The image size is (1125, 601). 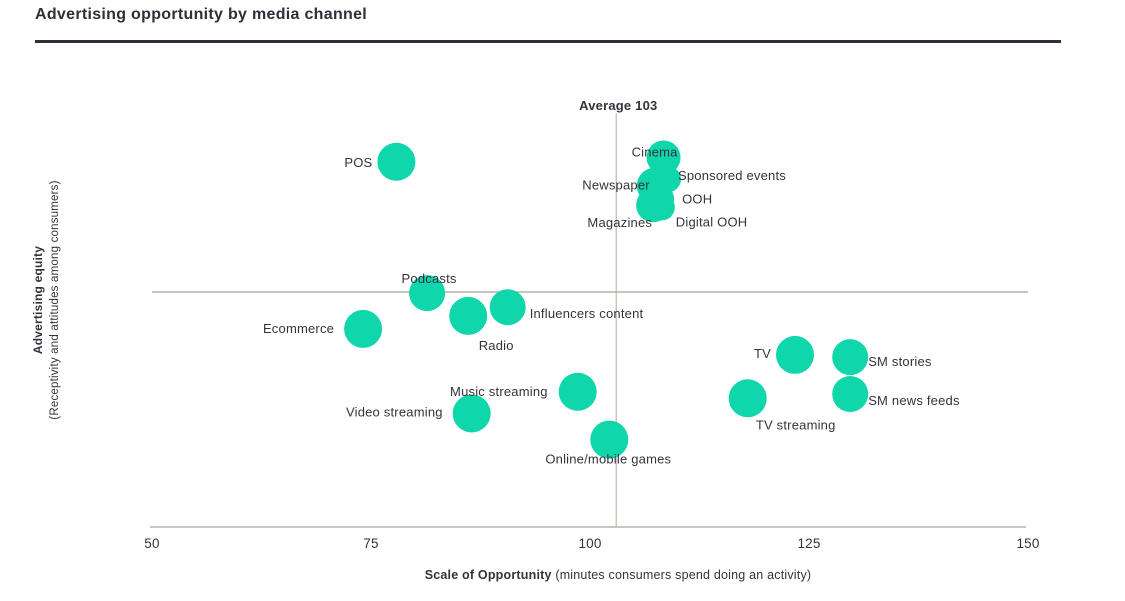 What do you see at coordinates (589, 543) in the screenshot?
I see `x-tick-label: 100` at bounding box center [589, 543].